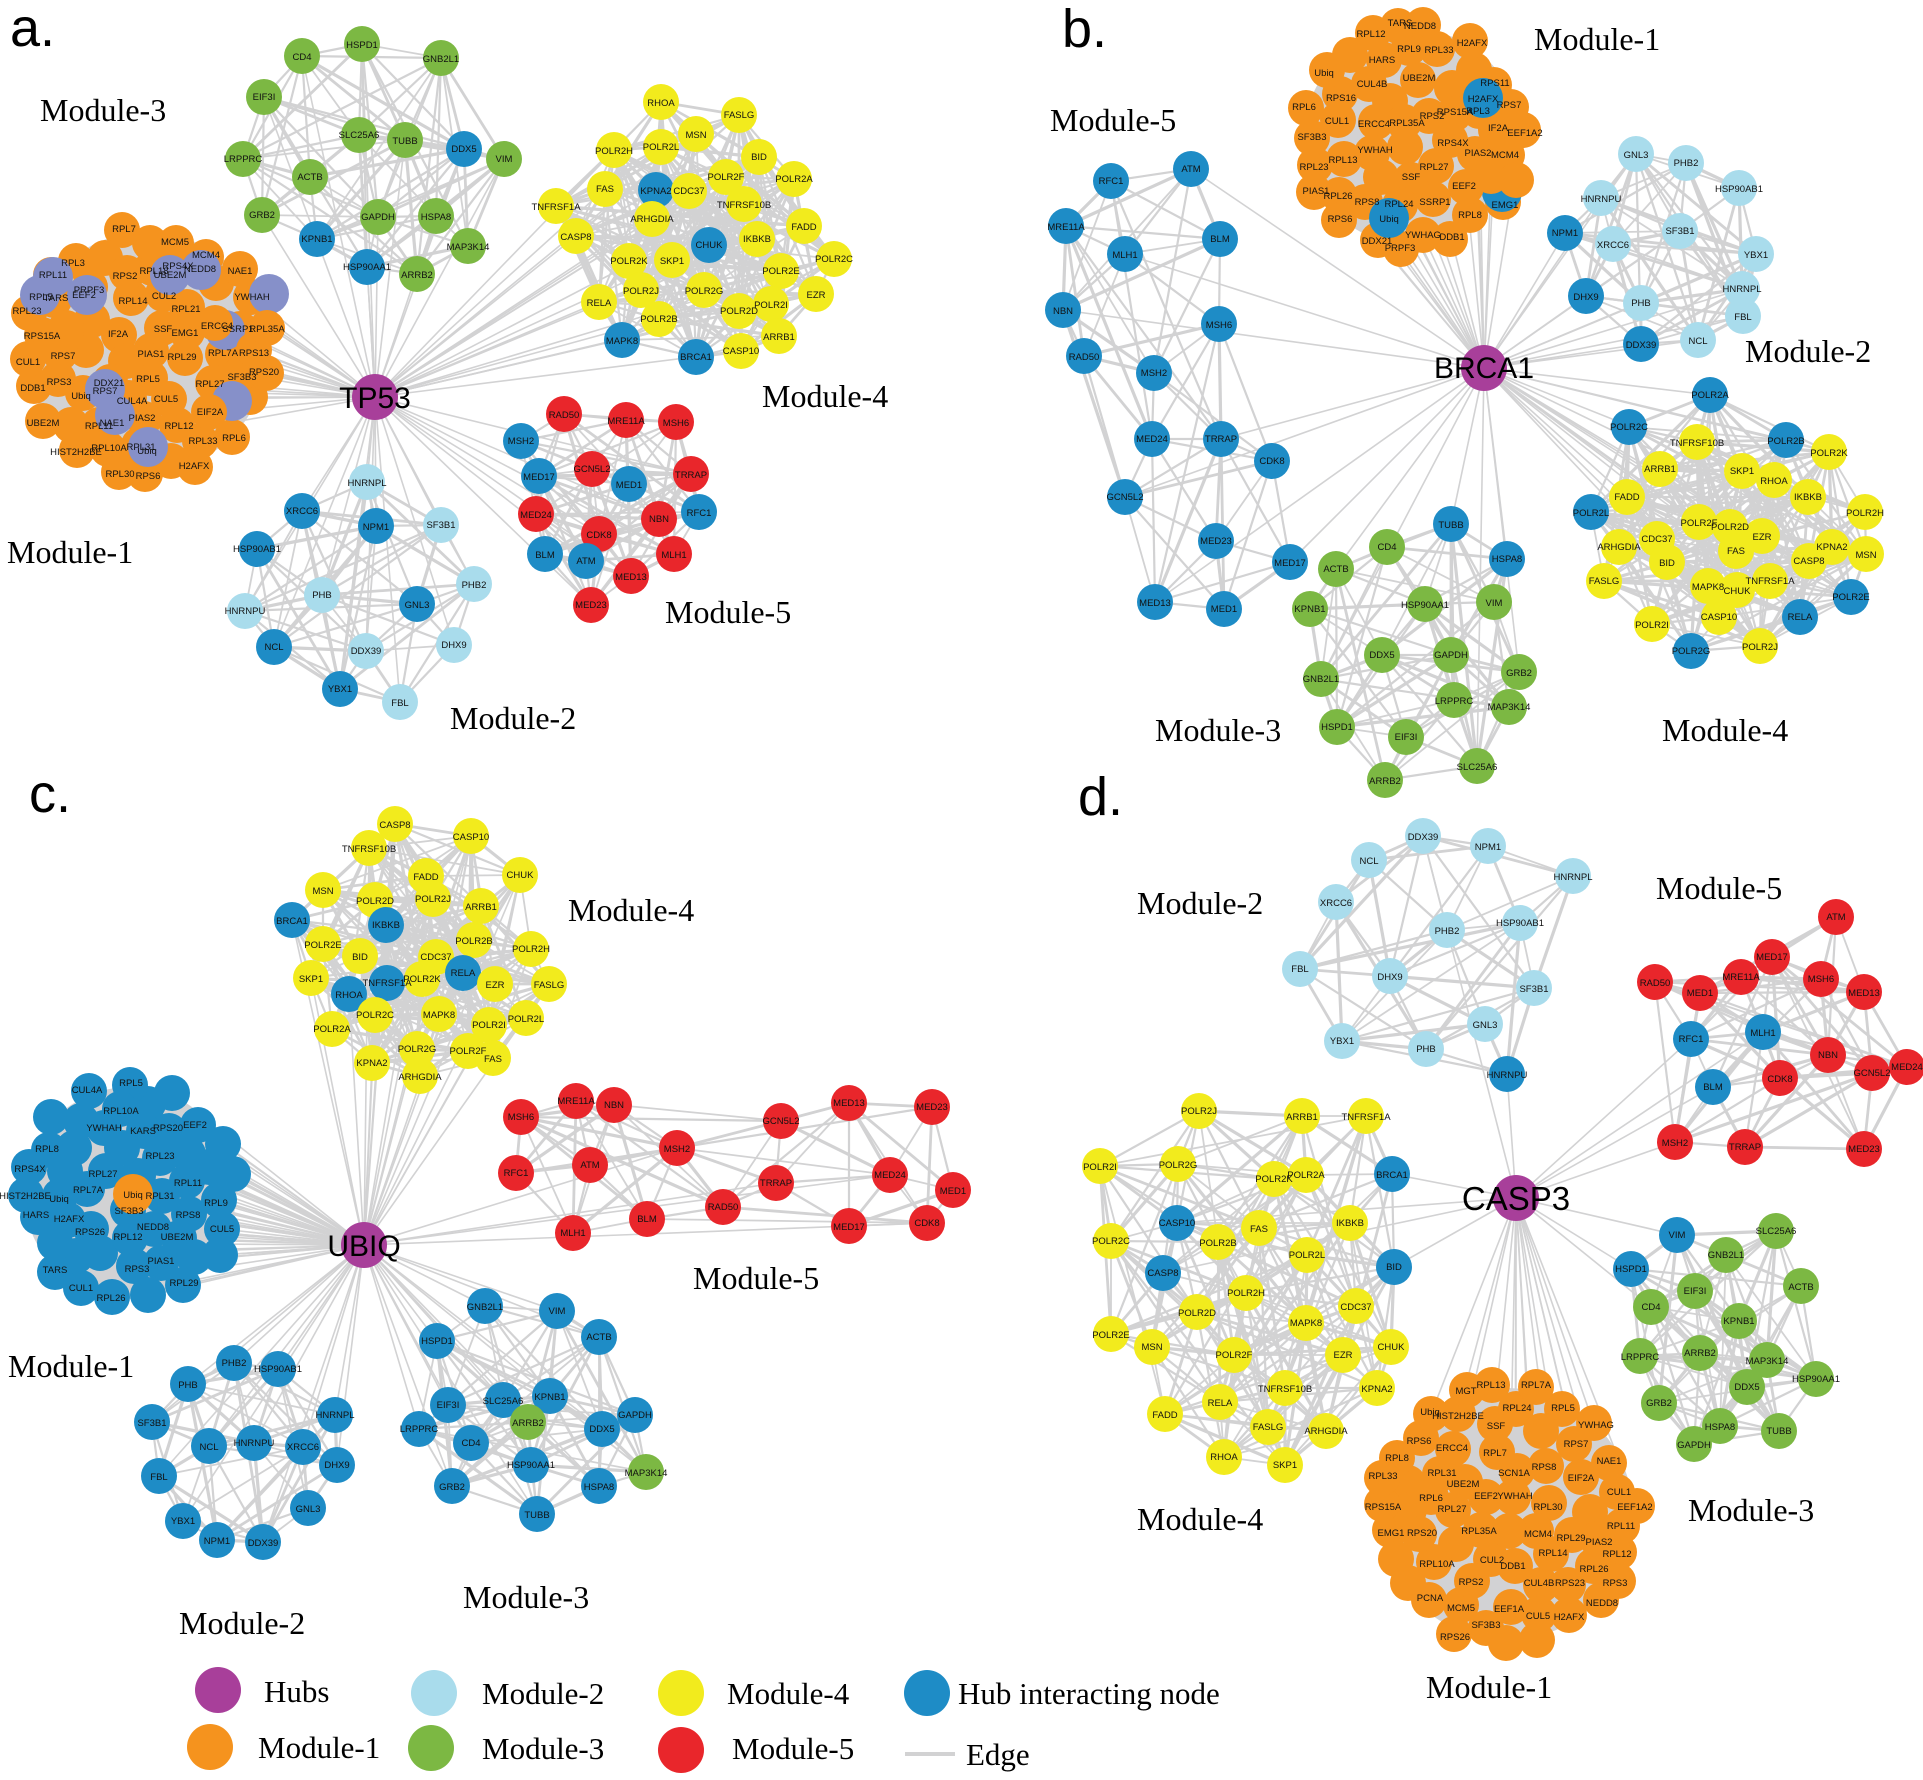  What do you see at coordinates (311, 979) in the screenshot?
I see `svg-text: SKP1` at bounding box center [311, 979].